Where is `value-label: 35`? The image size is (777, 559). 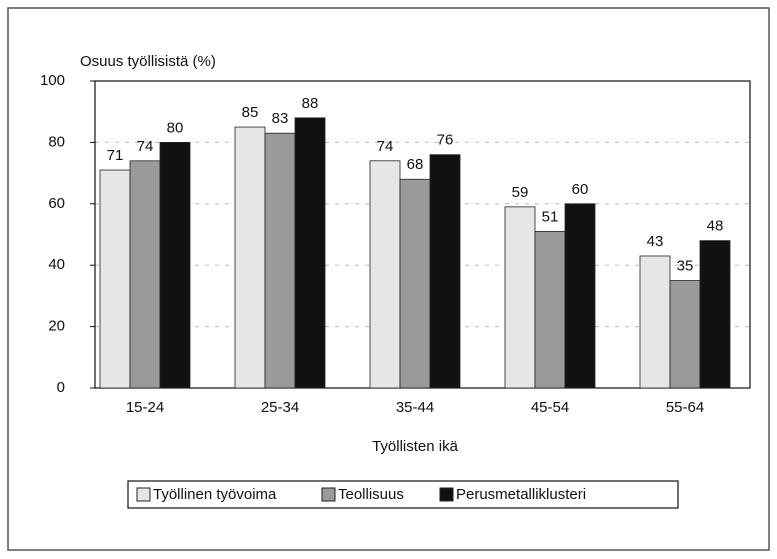
value-label: 35 is located at coordinates (685, 266).